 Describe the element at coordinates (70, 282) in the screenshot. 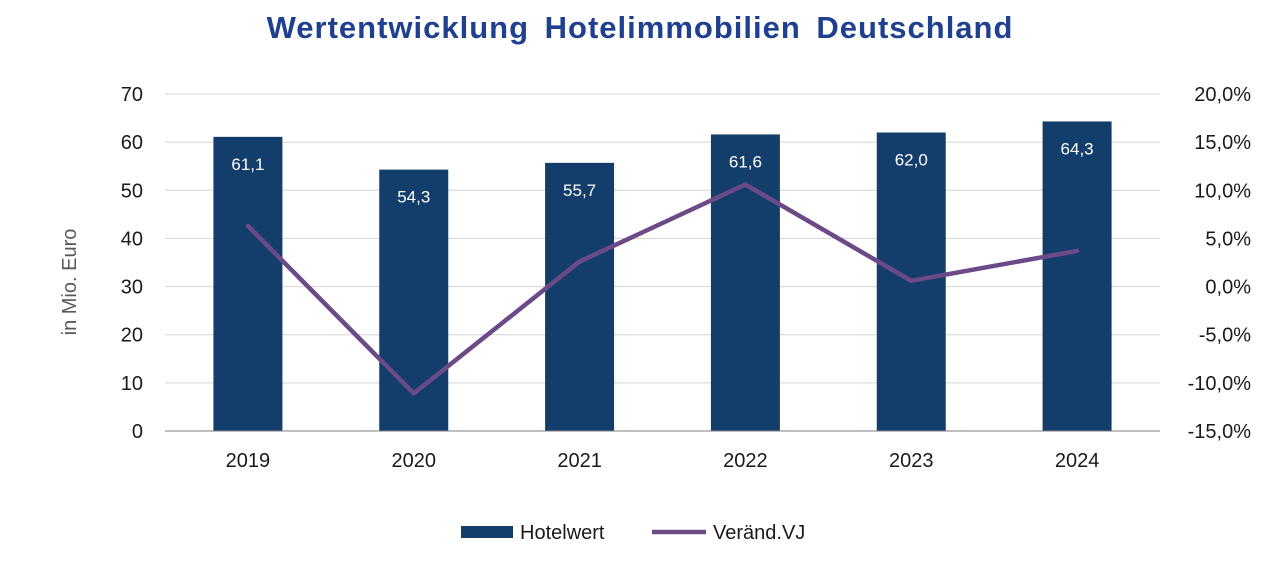

I see `y-axis-title: in Mio. Euro` at that location.